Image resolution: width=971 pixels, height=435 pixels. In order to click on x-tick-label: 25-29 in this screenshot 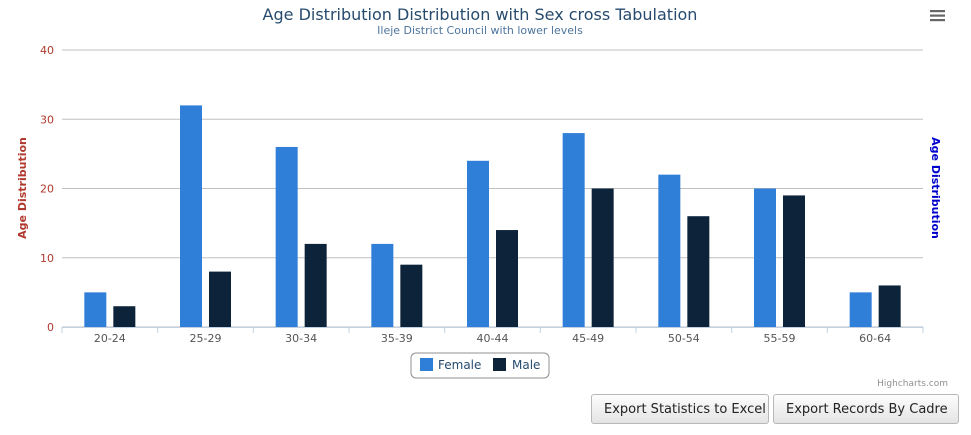, I will do `click(206, 338)`.